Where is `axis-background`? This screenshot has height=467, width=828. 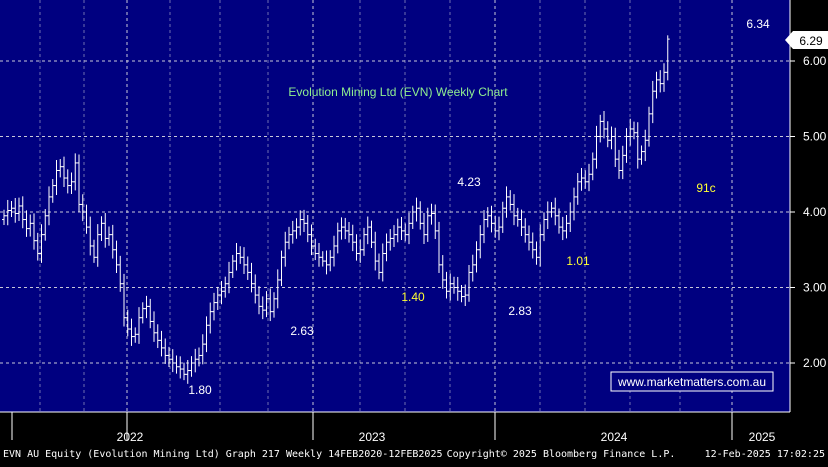
axis-background is located at coordinates (809, 206).